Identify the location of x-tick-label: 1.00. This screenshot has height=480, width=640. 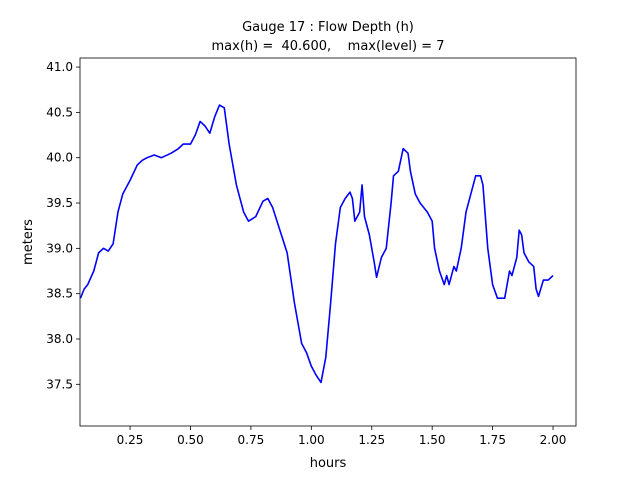
(311, 440).